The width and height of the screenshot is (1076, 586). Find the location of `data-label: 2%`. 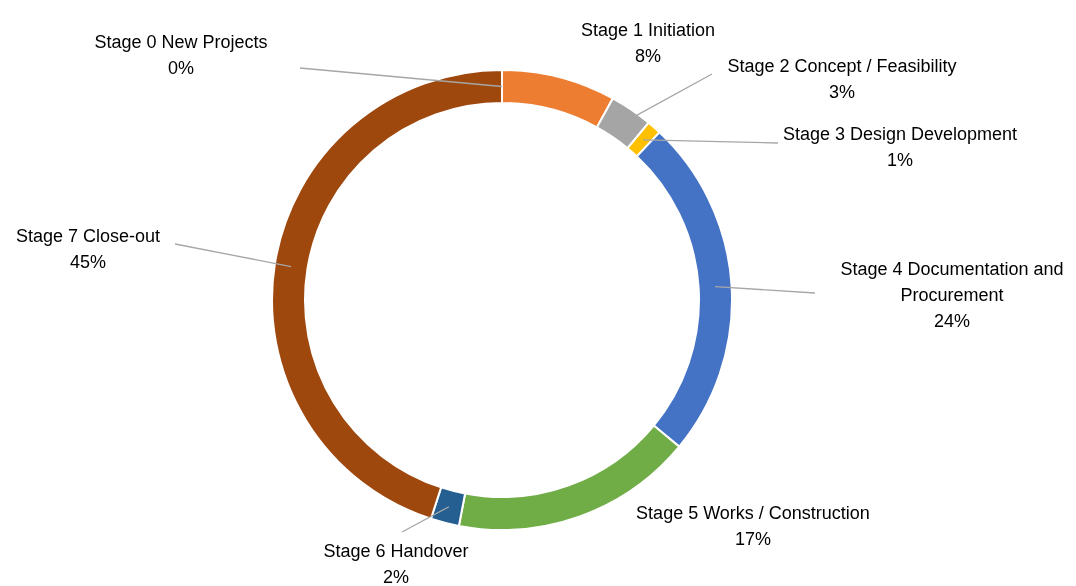

data-label: 2% is located at coordinates (396, 576).